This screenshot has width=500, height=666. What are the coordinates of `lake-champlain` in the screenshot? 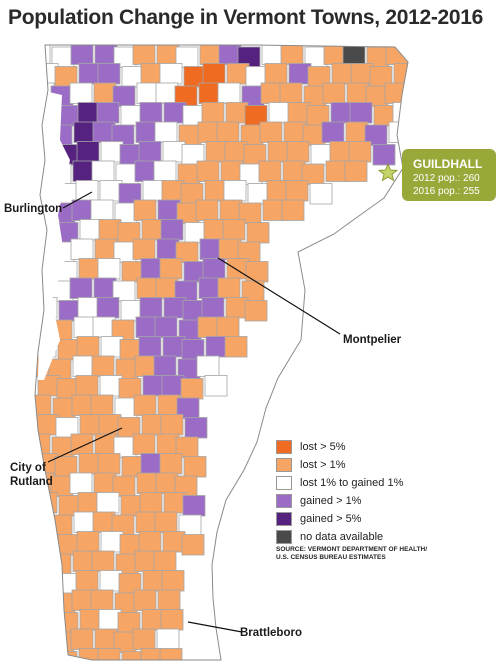 It's located at (54, 235).